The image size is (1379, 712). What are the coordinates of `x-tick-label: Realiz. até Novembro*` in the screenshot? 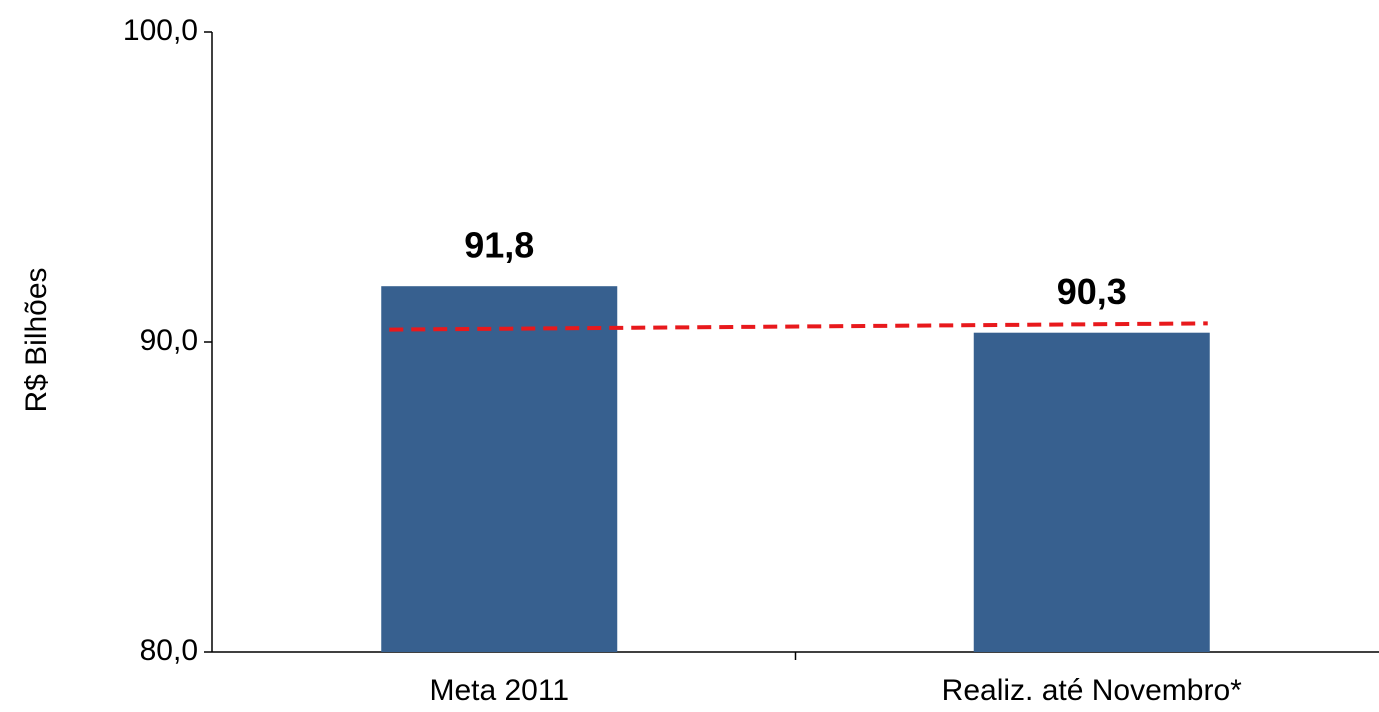 It's located at (1092, 690).